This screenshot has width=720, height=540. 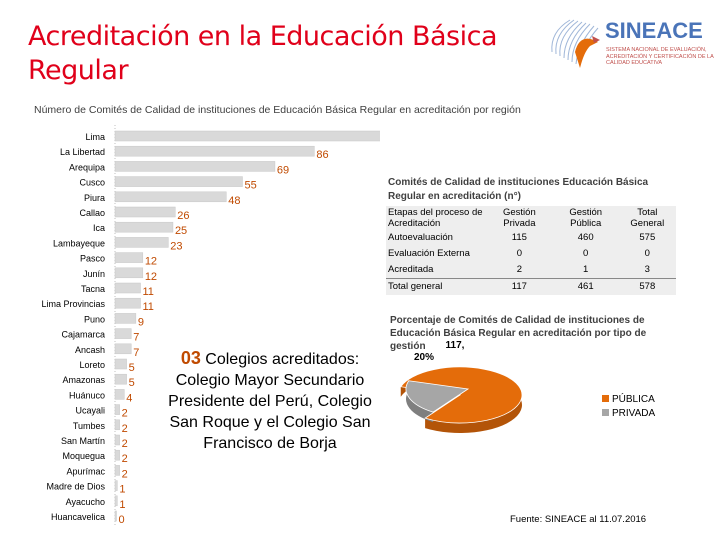 I want to click on table-cell: 115, so click(x=519, y=237).